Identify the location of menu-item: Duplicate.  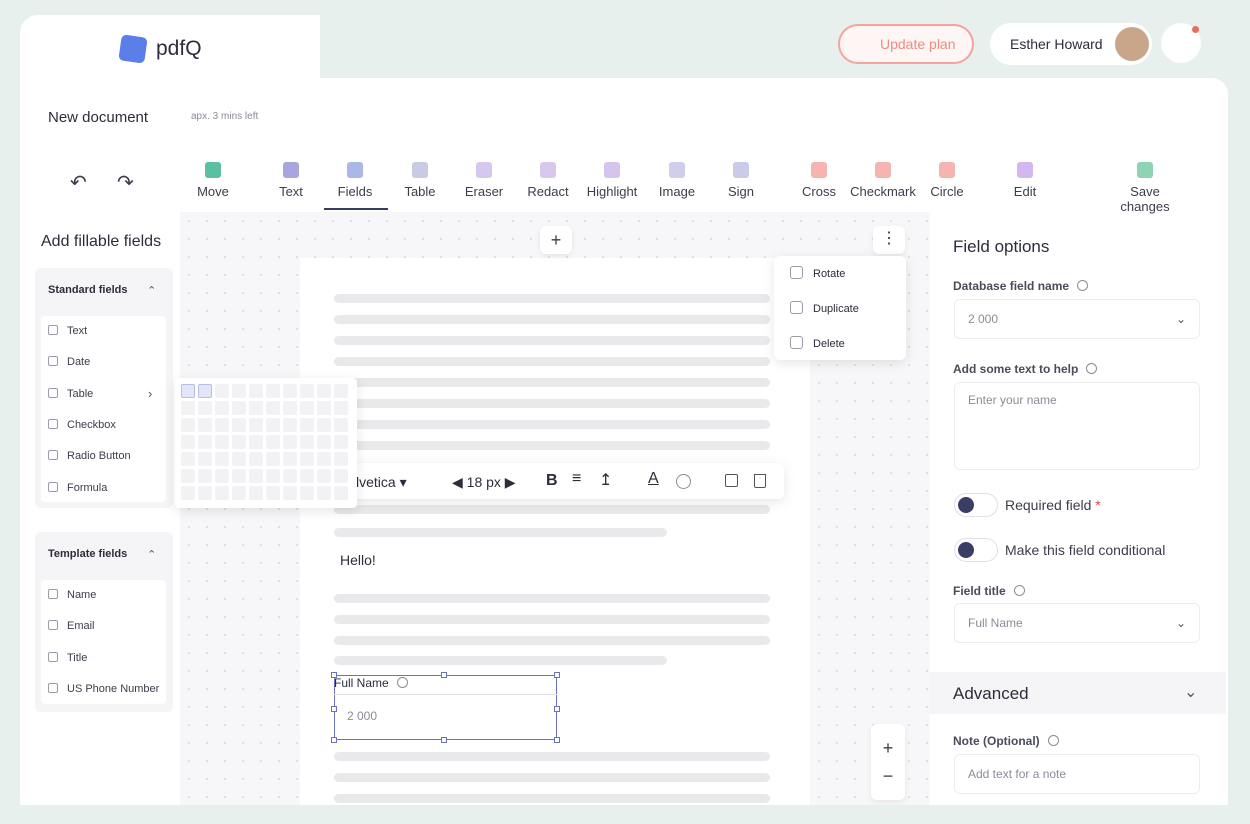
(824, 308).